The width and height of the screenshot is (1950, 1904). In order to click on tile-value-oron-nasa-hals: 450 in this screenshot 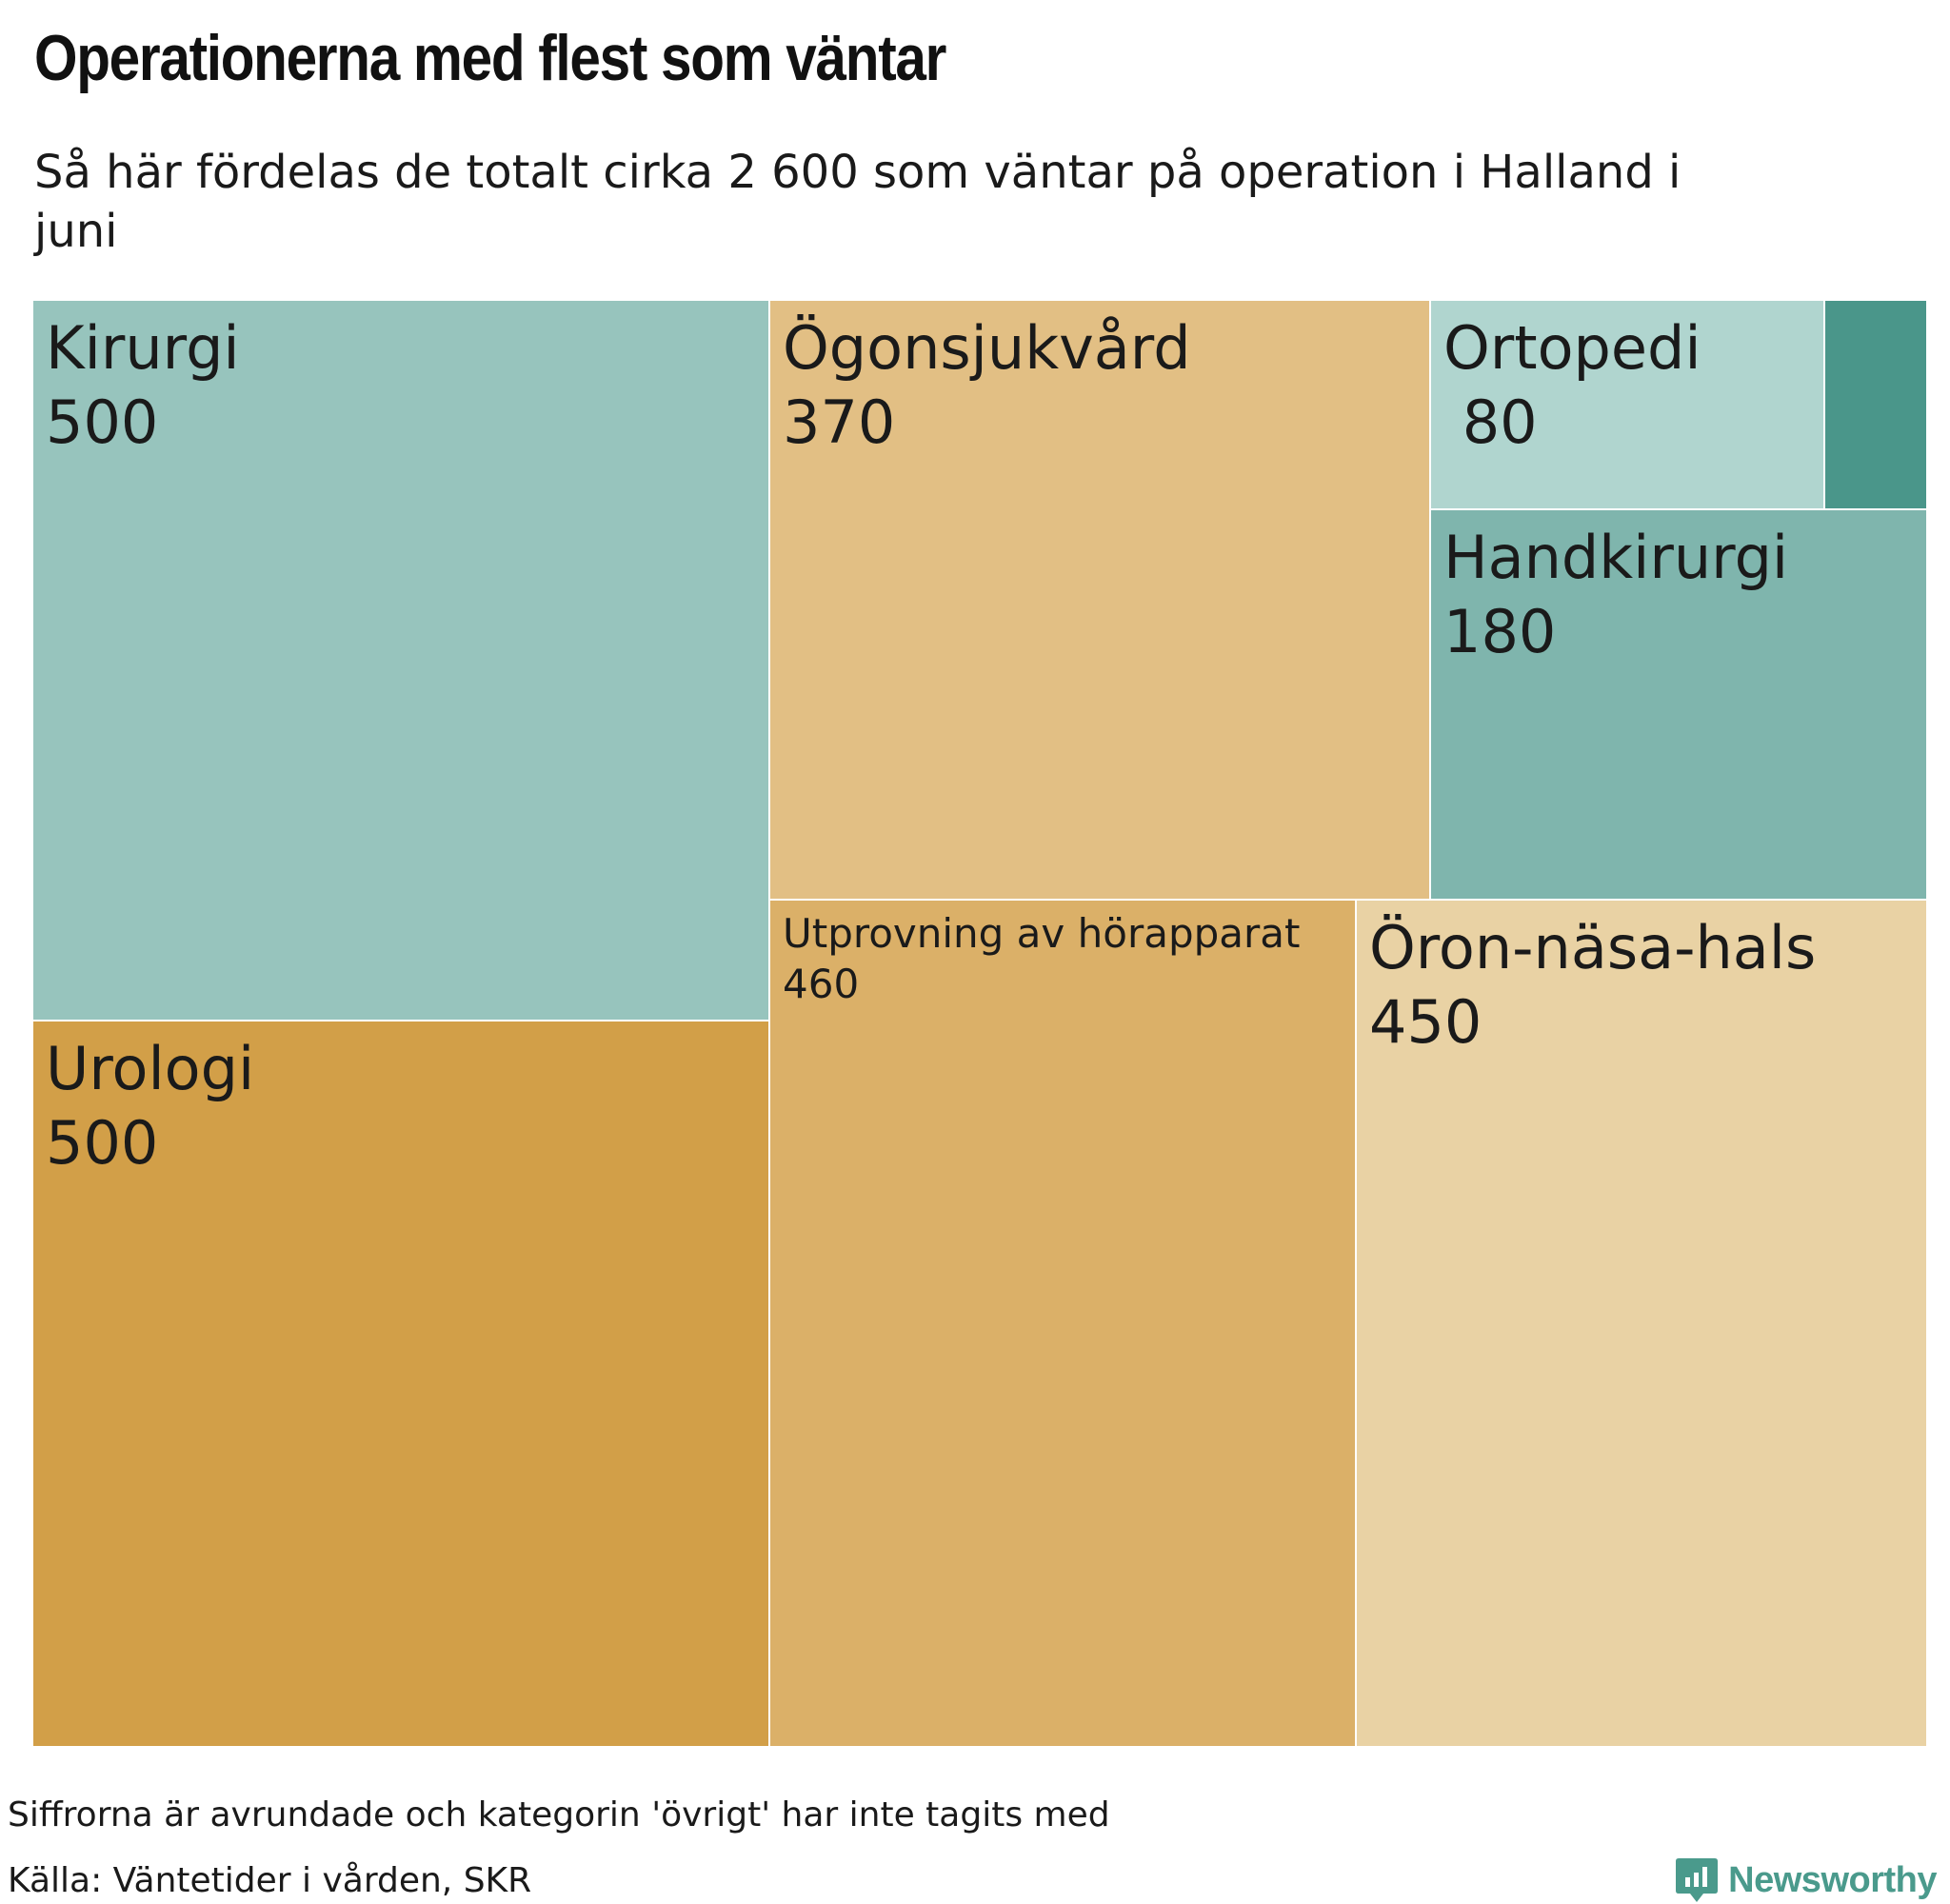, I will do `click(1425, 1022)`.